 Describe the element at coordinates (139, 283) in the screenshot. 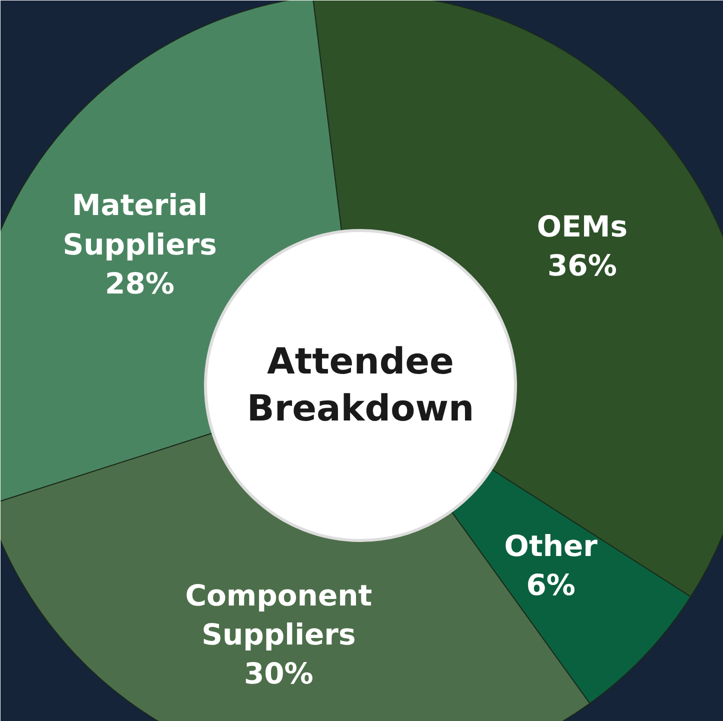

I see `data-label: 28%` at that location.